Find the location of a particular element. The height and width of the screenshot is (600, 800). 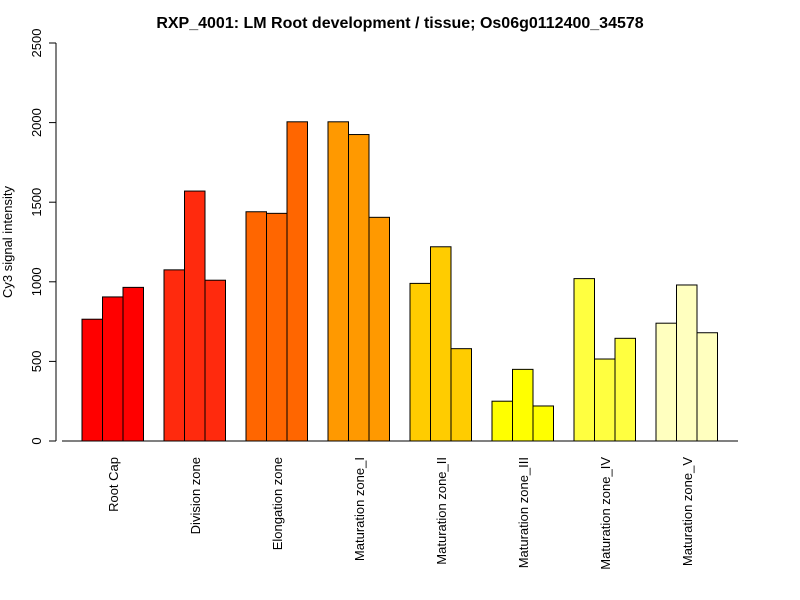

y-axis-label: Cy3 signal intensity is located at coordinates (7, 242).